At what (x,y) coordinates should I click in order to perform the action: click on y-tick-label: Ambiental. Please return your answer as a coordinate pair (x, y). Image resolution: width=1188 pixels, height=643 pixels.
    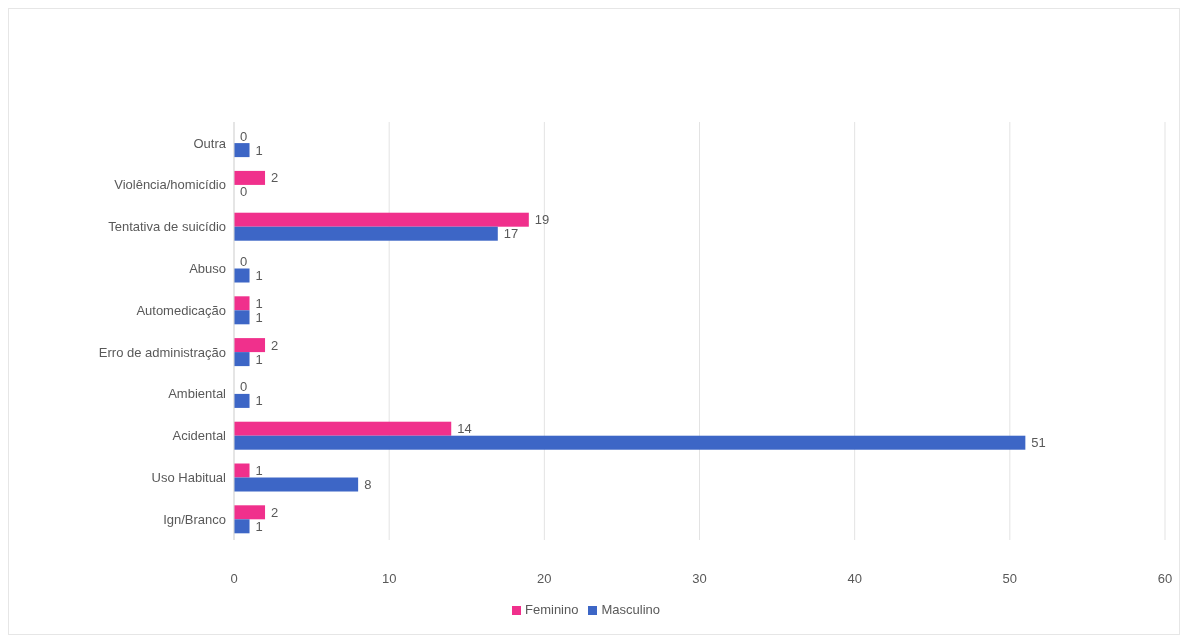
    Looking at the image, I should click on (197, 394).